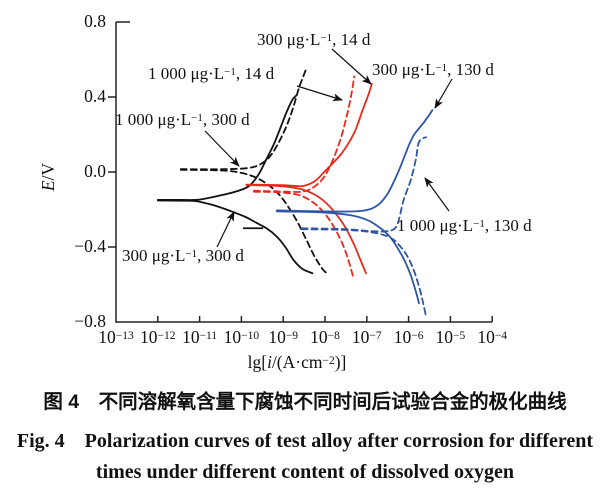 The width and height of the screenshot is (610, 500). Describe the element at coordinates (166, 336) in the screenshot. I see `tick-exponent: −12` at that location.